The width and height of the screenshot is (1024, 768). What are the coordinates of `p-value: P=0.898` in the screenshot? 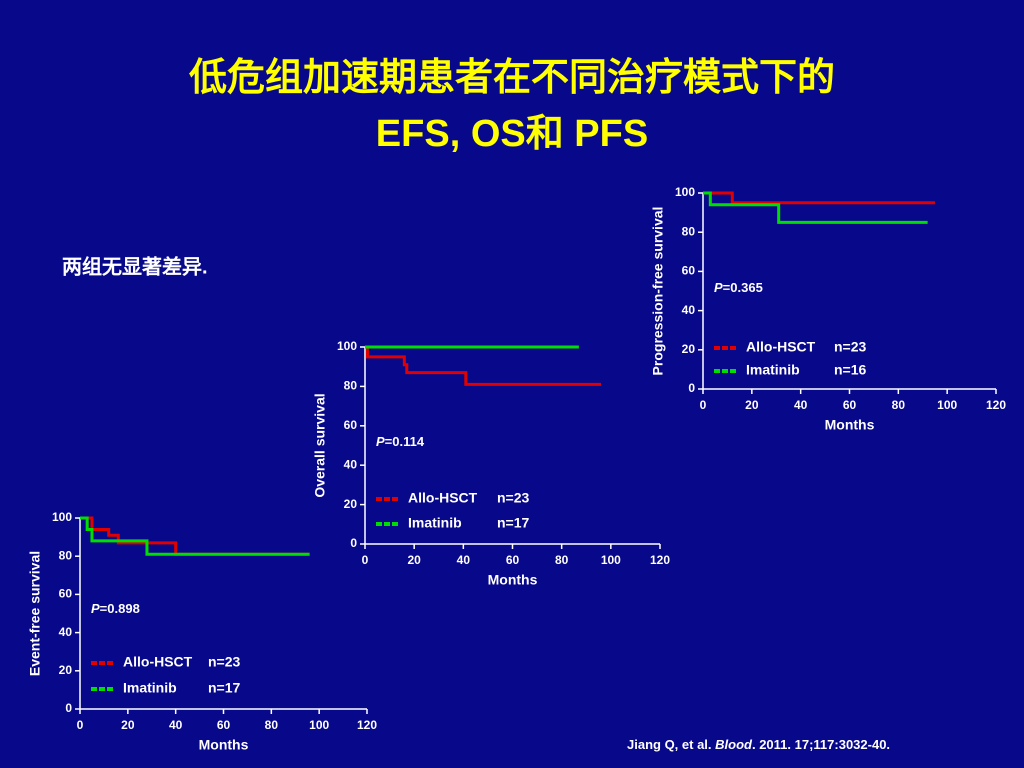 It's located at (115, 608).